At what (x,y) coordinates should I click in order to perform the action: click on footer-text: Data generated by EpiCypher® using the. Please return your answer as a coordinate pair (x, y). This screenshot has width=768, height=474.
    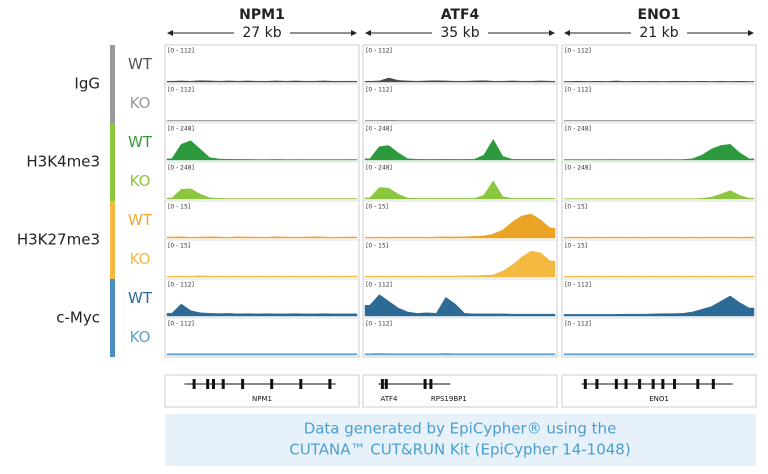
    Looking at the image, I should click on (460, 429).